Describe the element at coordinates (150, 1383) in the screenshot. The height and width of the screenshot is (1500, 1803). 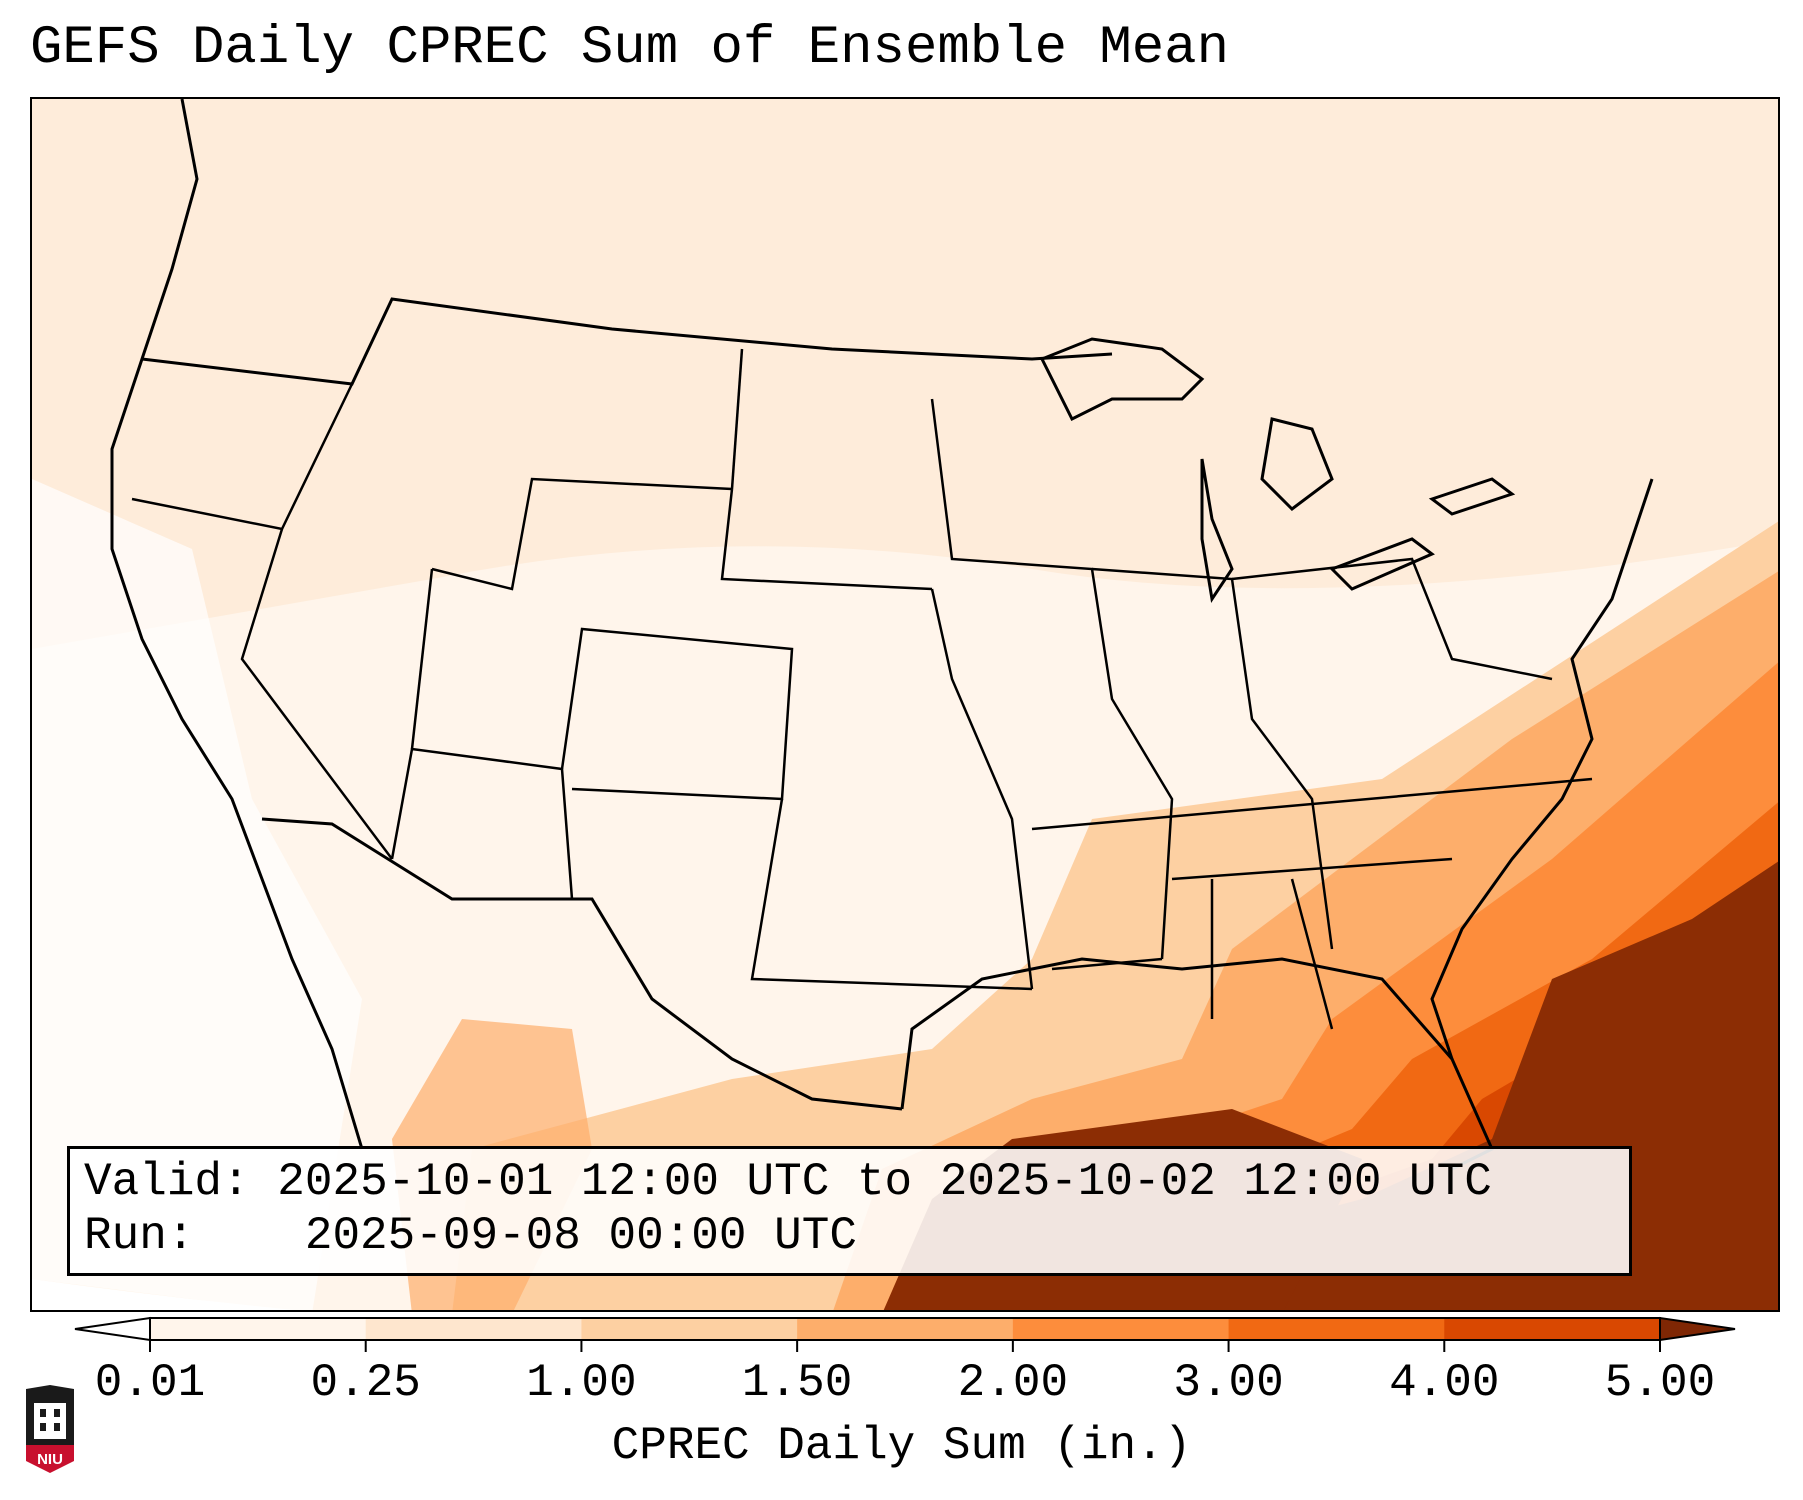
I see `colorbar-tick-label: 0.01` at that location.